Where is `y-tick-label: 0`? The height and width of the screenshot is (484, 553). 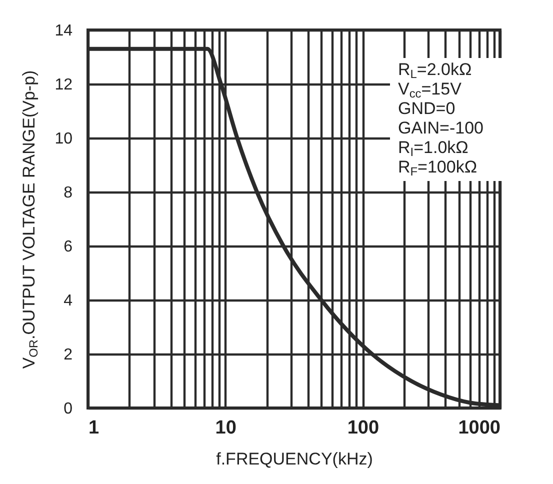
y-tick-label: 0 is located at coordinates (68, 409).